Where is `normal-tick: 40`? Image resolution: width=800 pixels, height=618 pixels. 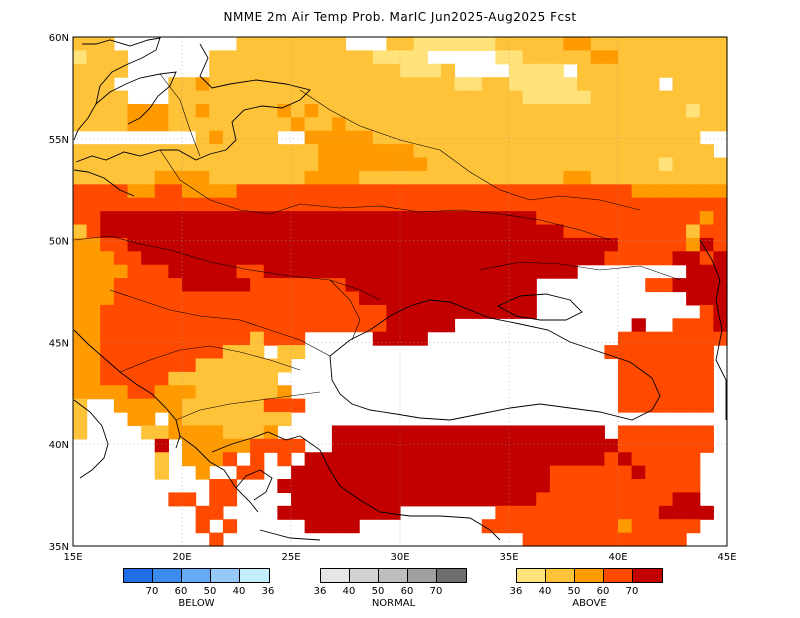
normal-tick: 40 is located at coordinates (349, 591).